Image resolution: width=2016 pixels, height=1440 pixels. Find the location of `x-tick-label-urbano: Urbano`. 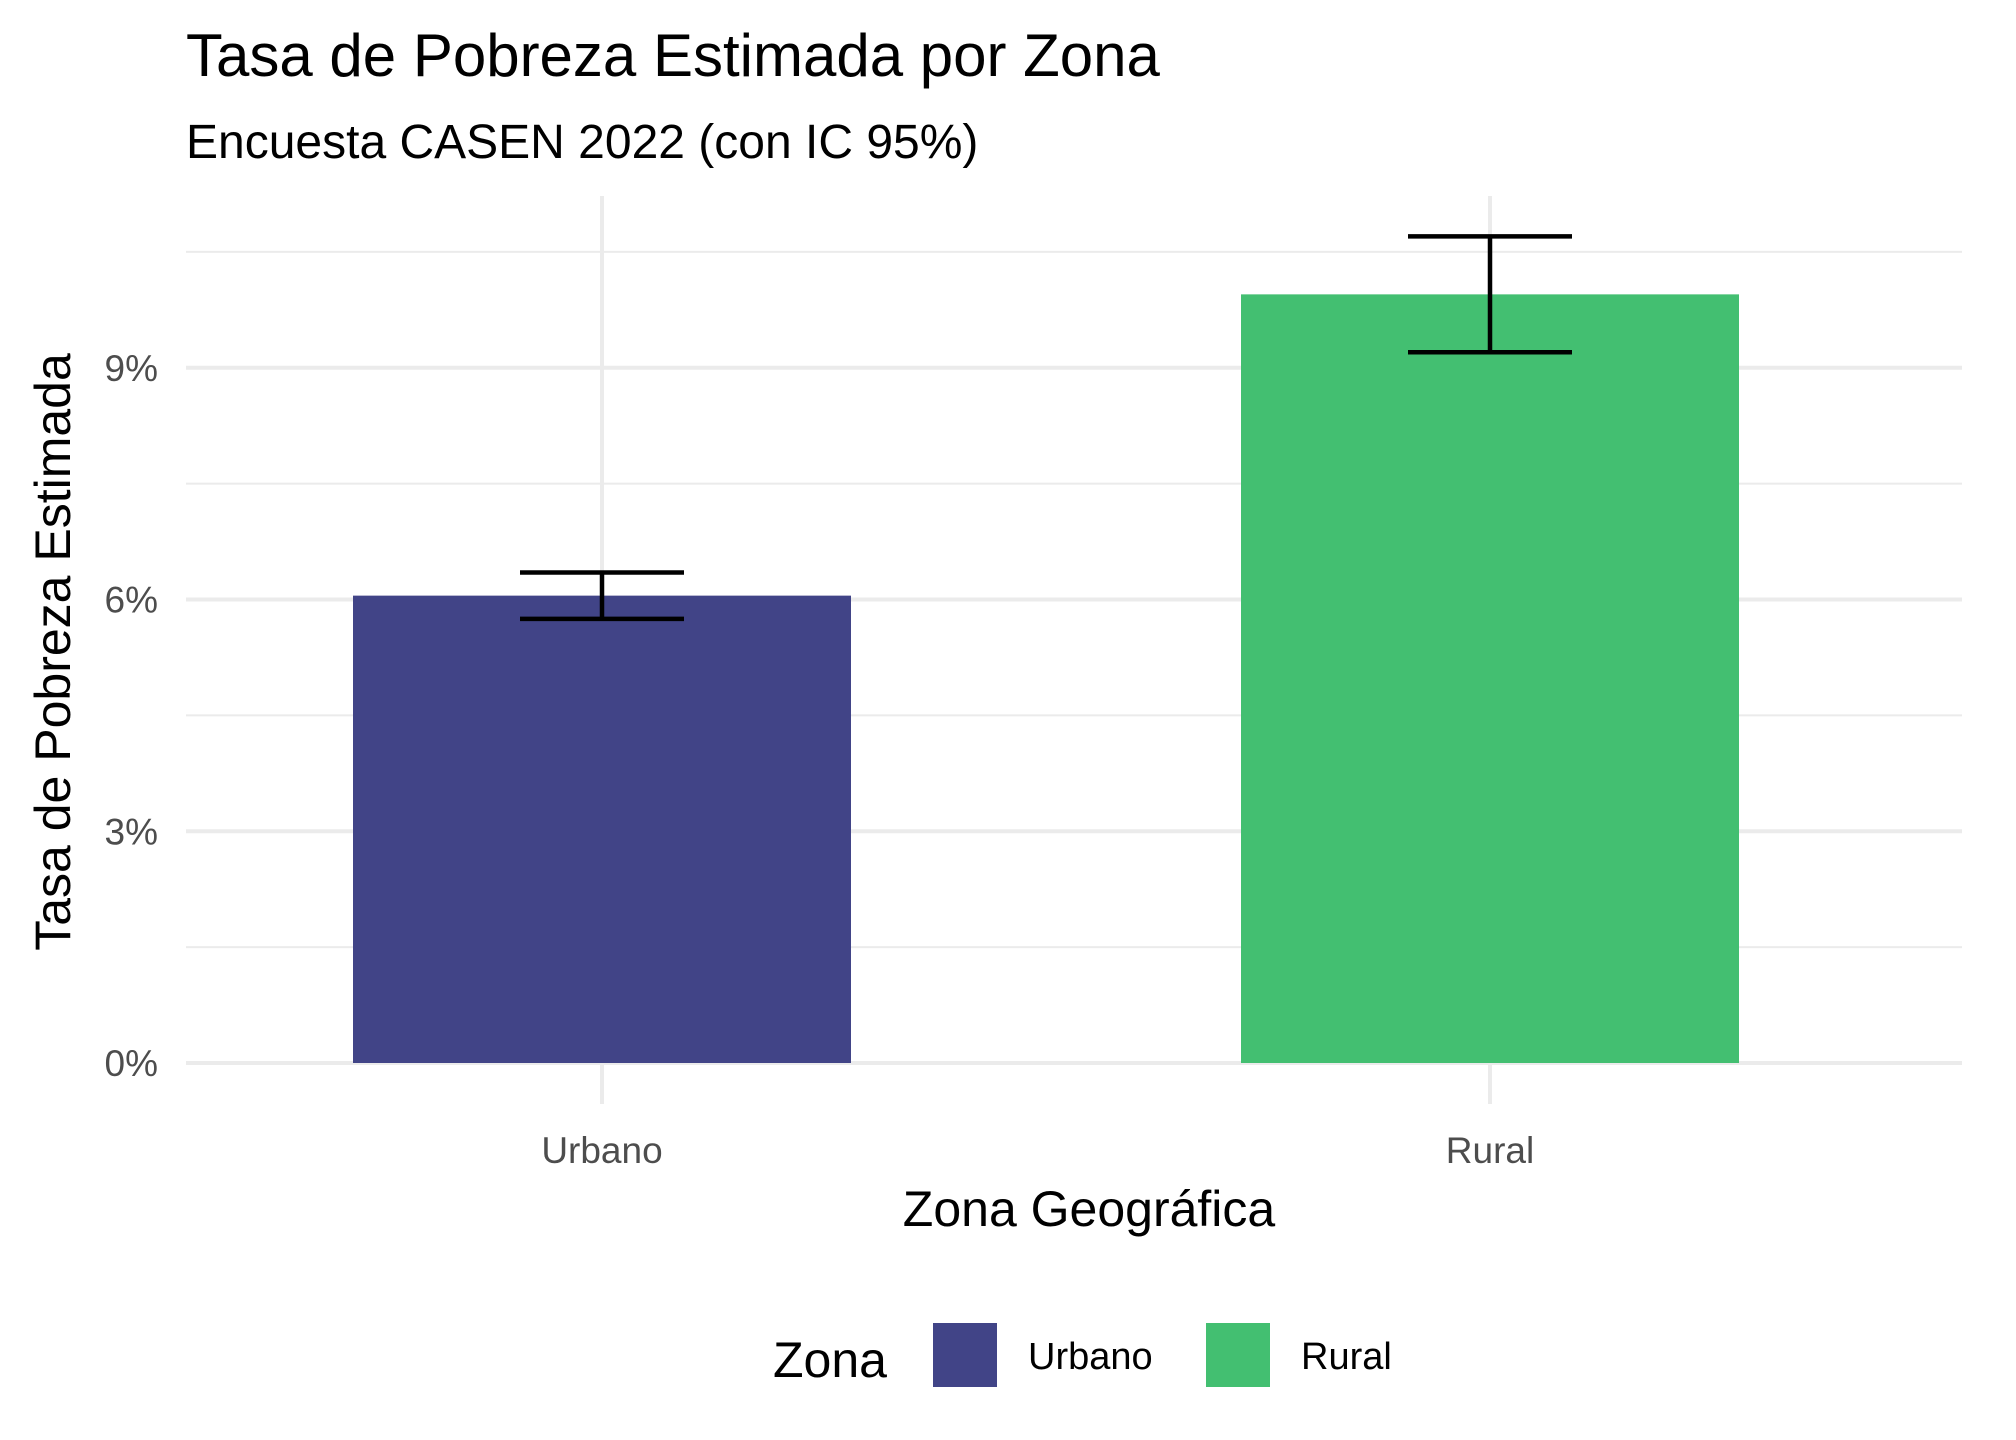

x-tick-label-urbano: Urbano is located at coordinates (601, 1150).